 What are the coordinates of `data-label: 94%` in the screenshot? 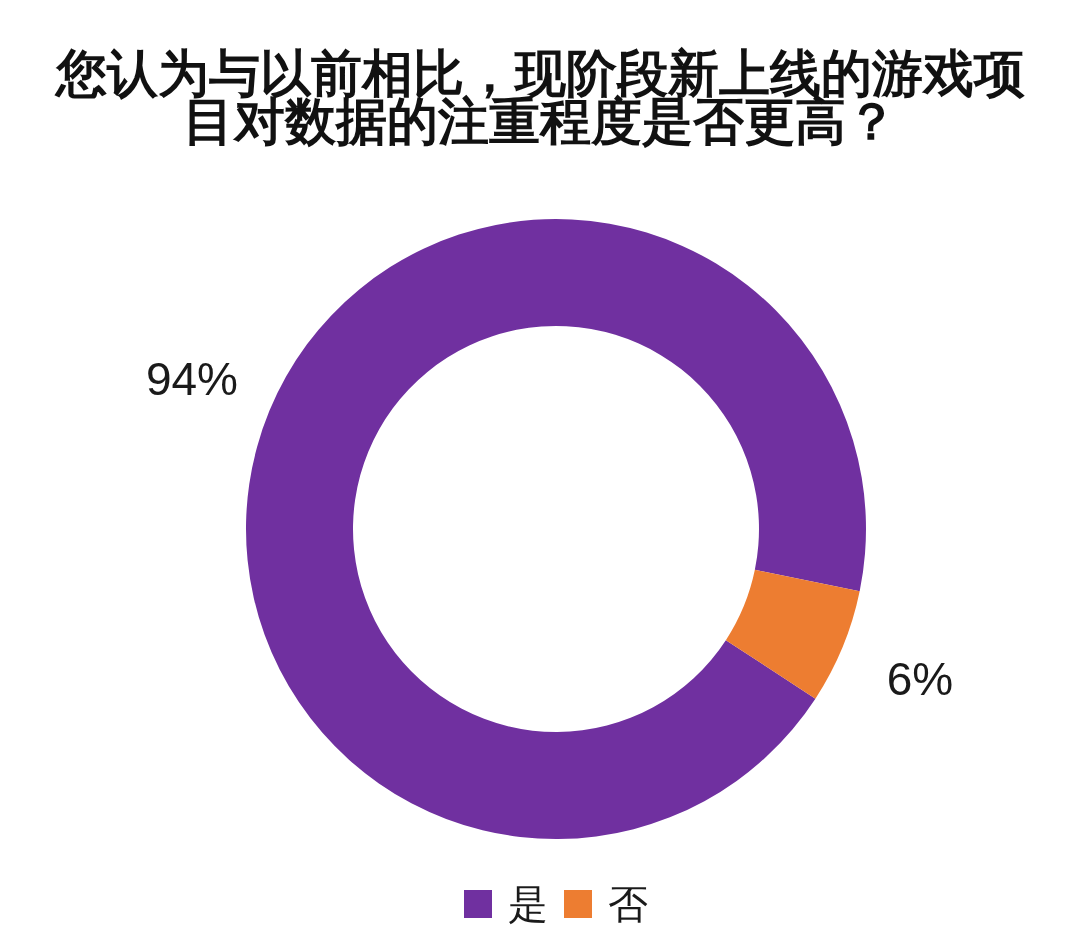 It's located at (192, 378).